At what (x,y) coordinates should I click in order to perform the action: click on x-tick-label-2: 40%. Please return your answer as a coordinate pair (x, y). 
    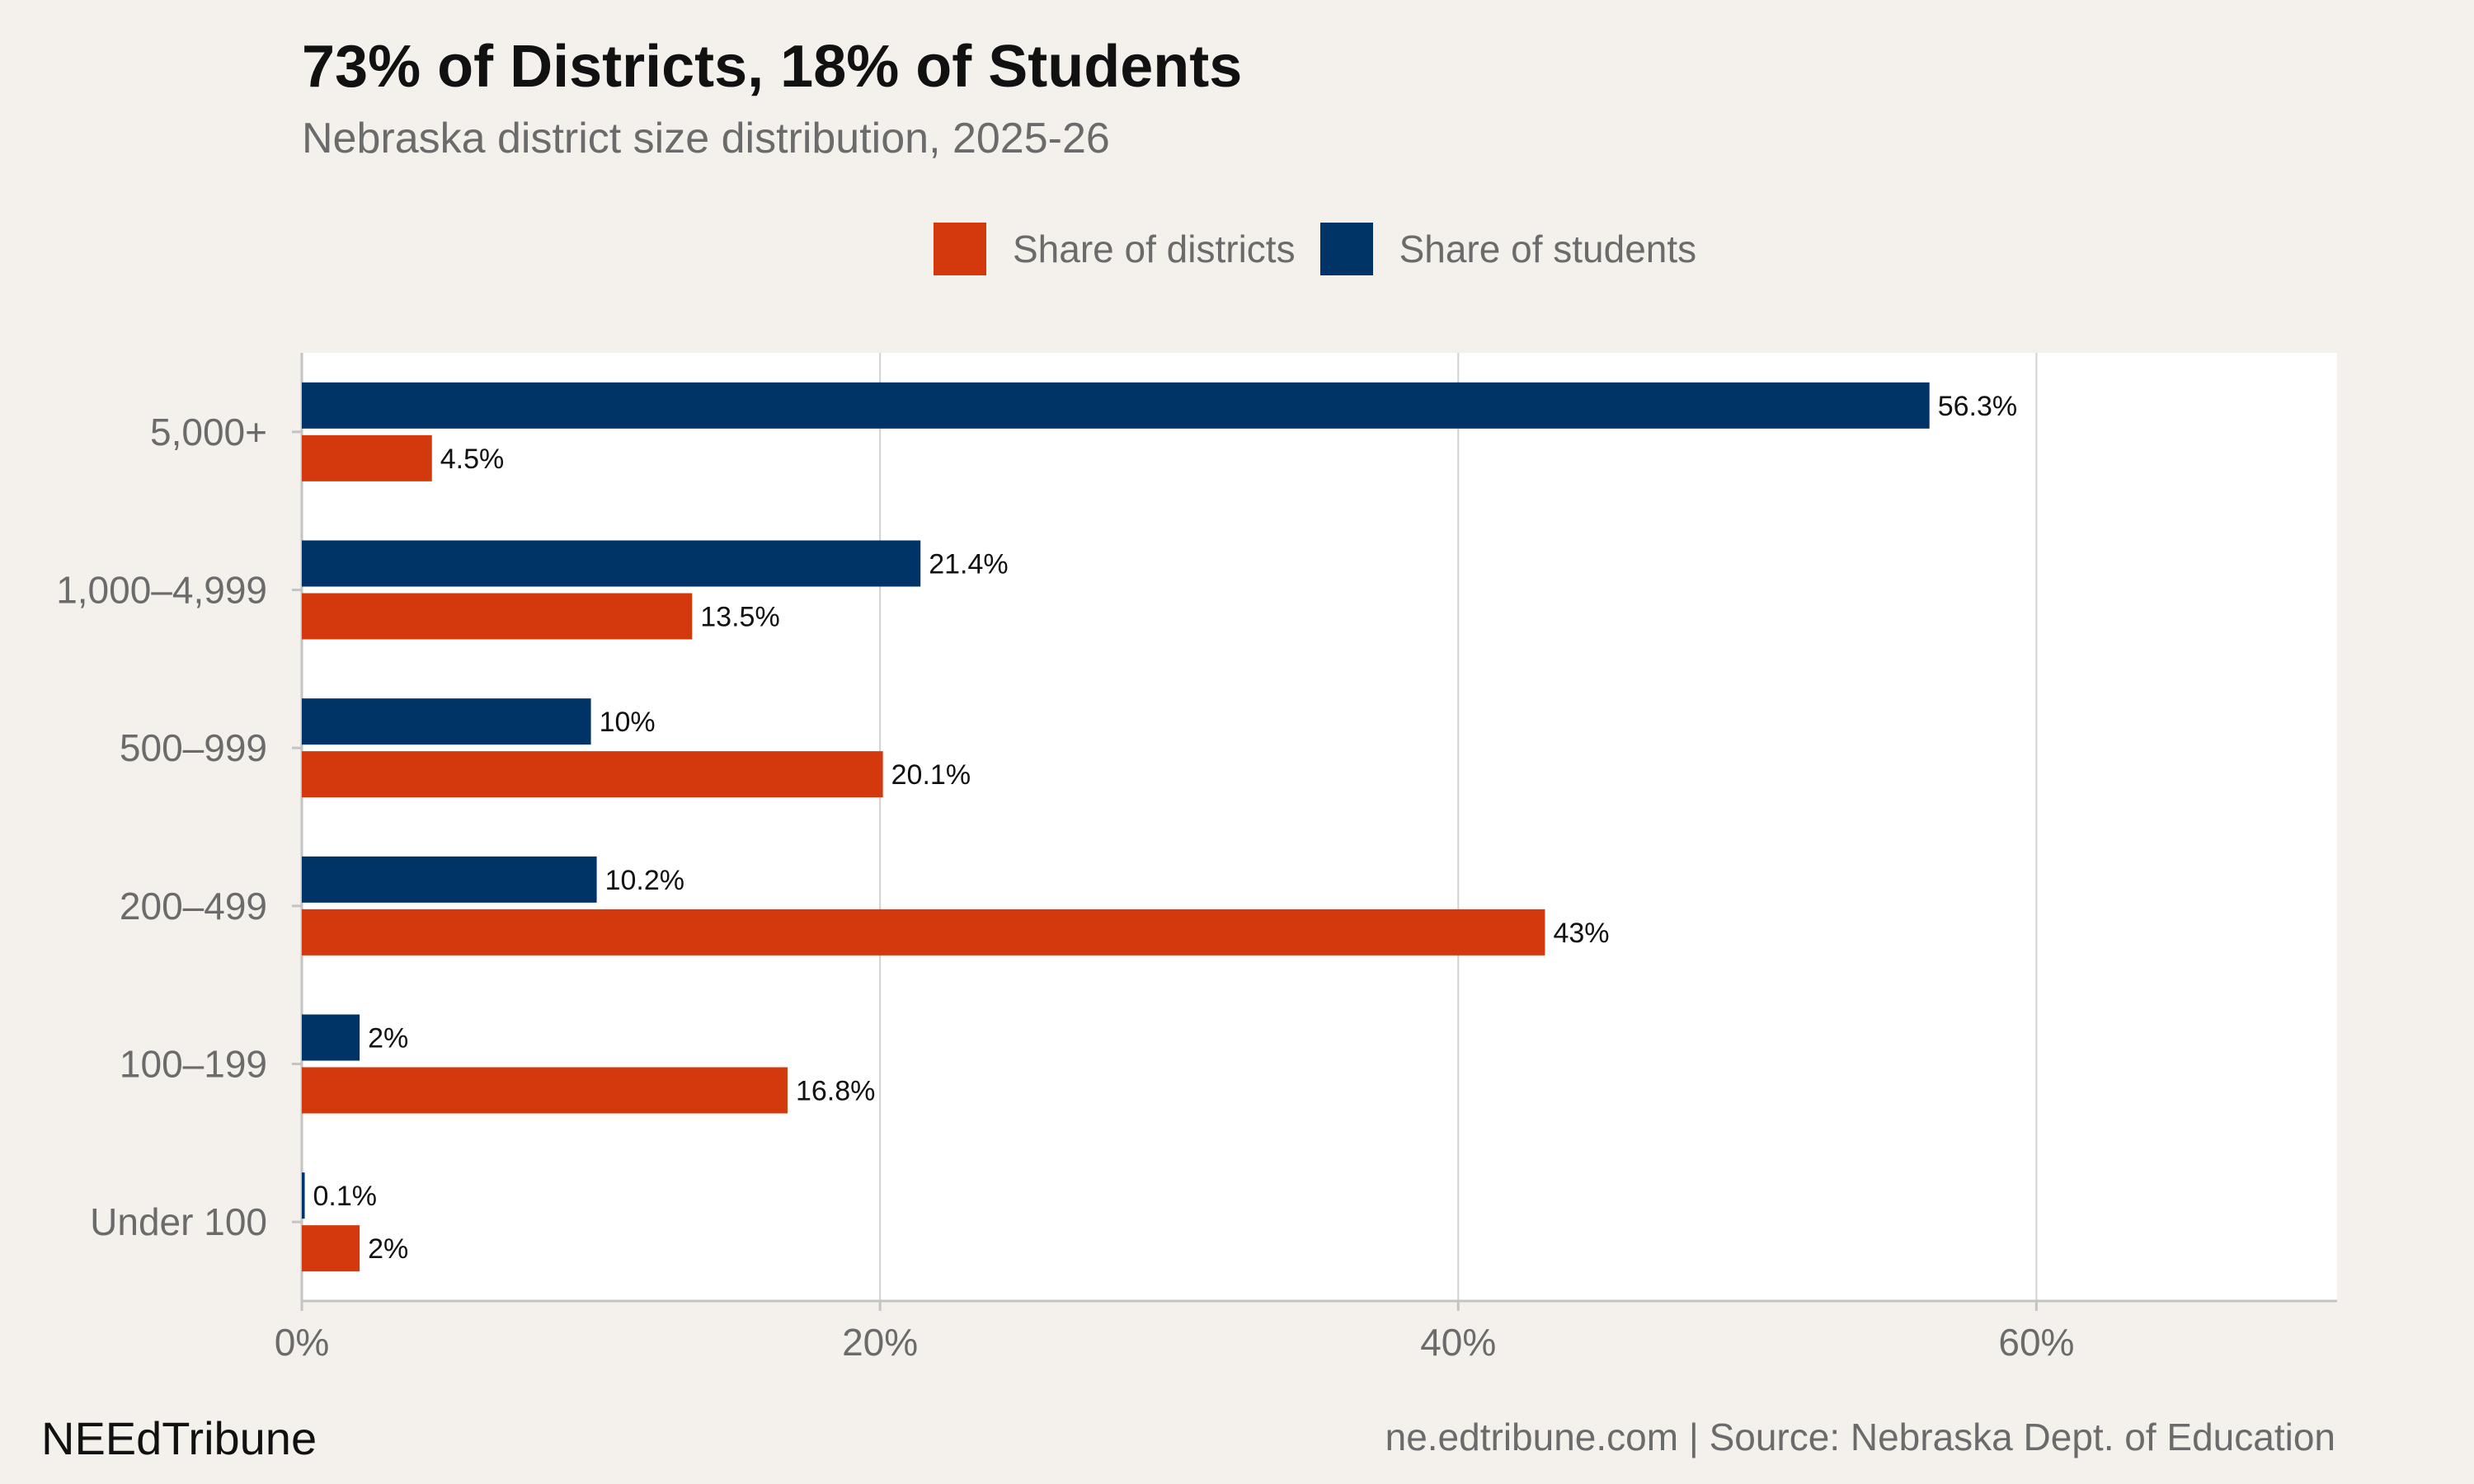
    Looking at the image, I should click on (1458, 1342).